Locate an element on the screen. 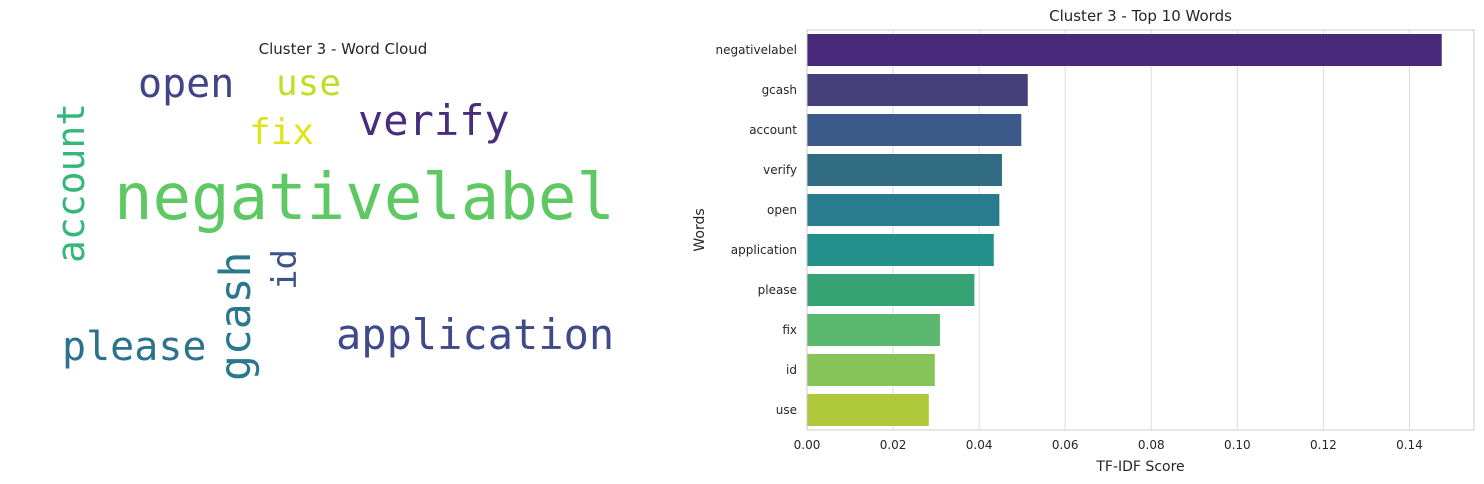 Image resolution: width=1484 pixels, height=484 pixels. word-account: account is located at coordinates (71, 182).